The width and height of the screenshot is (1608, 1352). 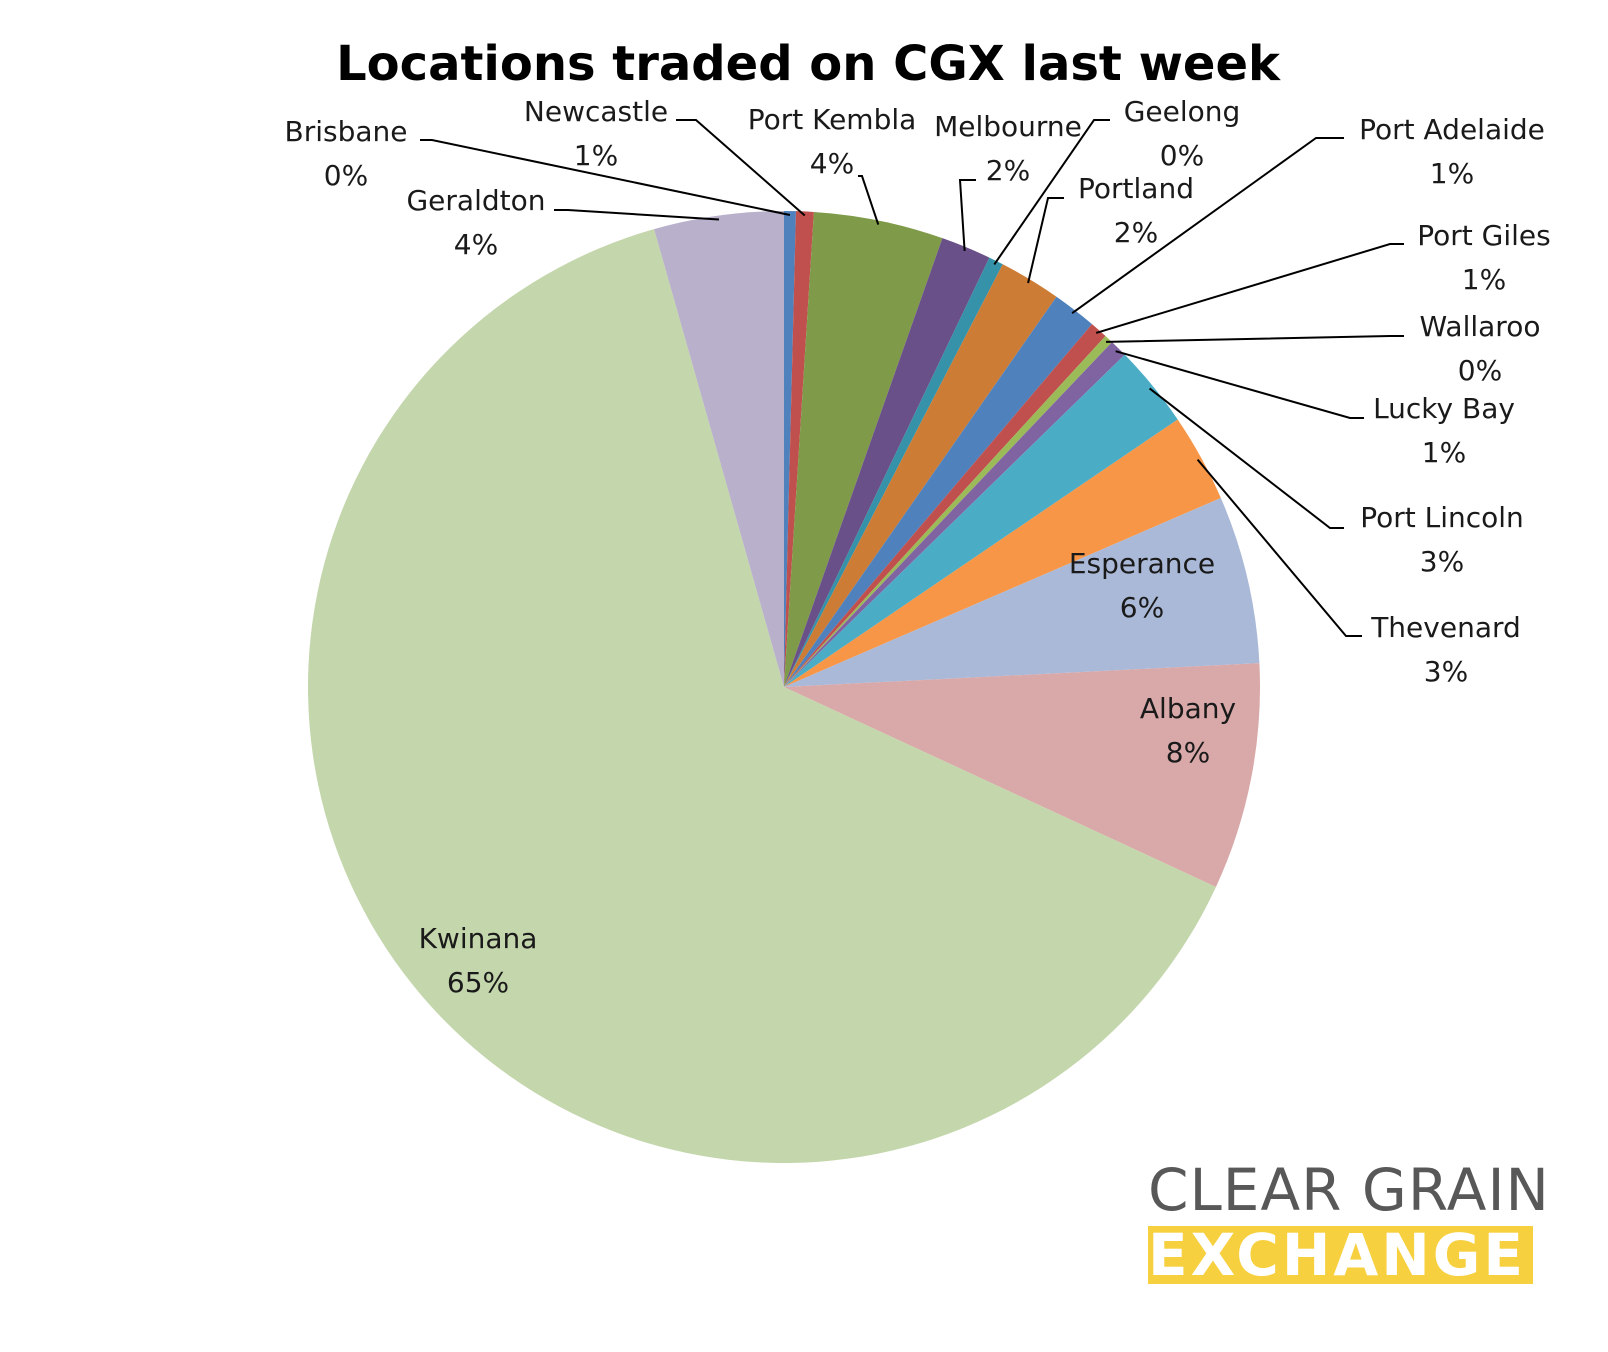 I want to click on slice-percent-esperance: 6%, so click(x=1142, y=607).